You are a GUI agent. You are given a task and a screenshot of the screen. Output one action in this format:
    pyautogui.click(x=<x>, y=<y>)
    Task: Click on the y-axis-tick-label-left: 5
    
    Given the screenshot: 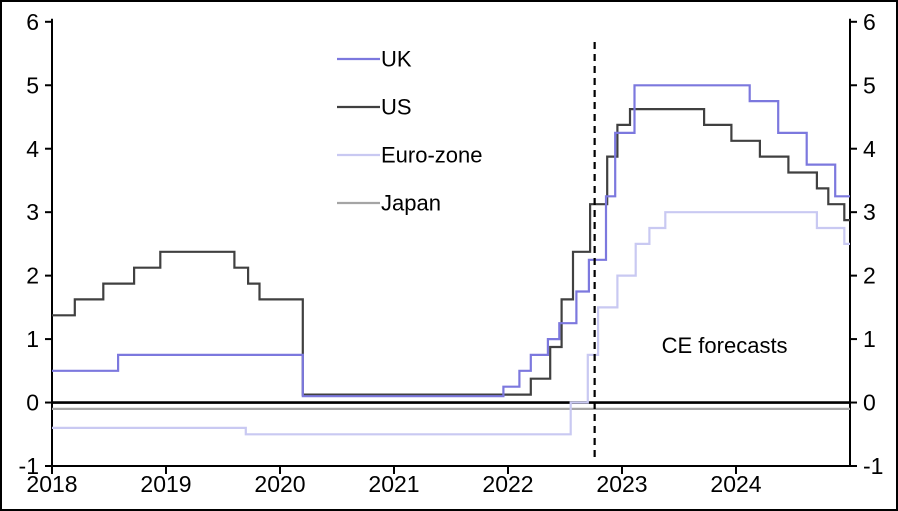 What is the action you would take?
    pyautogui.click(x=32, y=85)
    